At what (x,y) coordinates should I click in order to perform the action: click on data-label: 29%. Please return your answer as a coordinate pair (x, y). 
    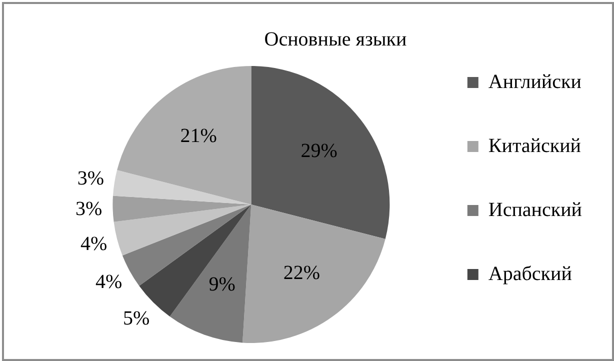
    Looking at the image, I should click on (319, 151).